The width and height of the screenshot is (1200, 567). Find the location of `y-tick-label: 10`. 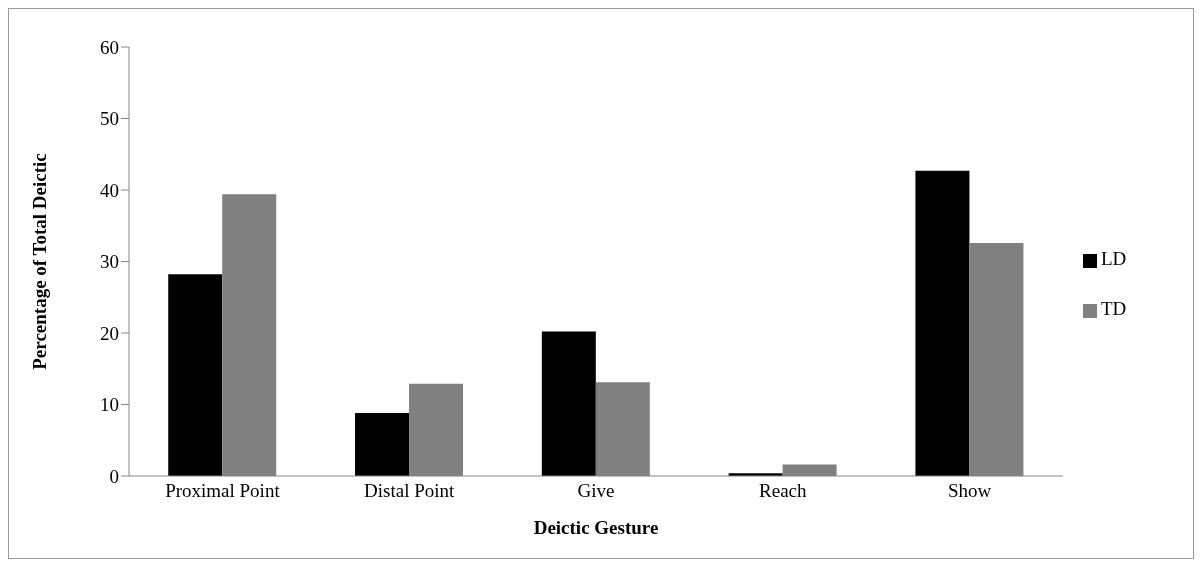

y-tick-label: 10 is located at coordinates (109, 405).